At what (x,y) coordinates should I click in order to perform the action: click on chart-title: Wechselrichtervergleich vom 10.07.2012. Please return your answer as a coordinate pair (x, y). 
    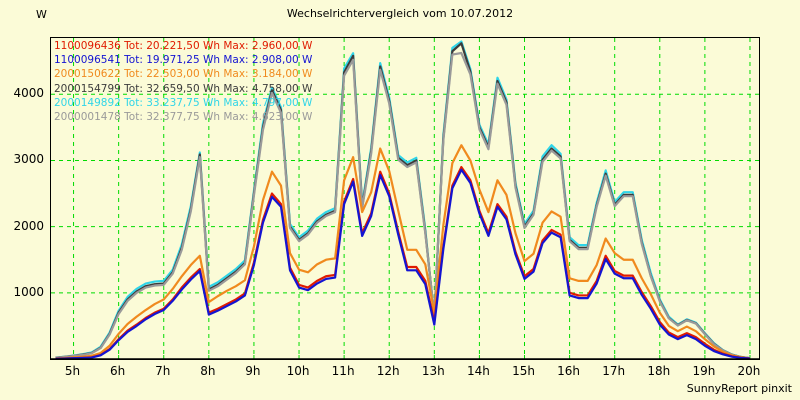
    Looking at the image, I should click on (400, 13).